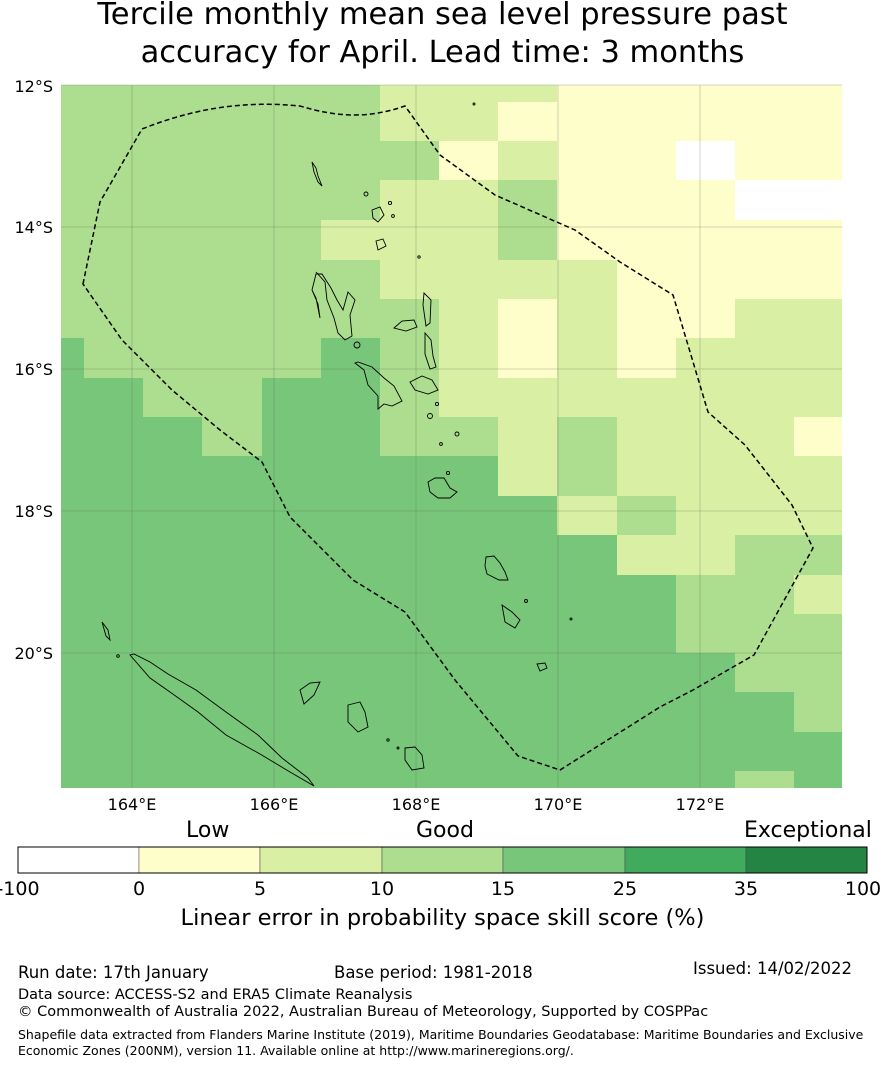 The width and height of the screenshot is (885, 1065). What do you see at coordinates (20, 889) in the screenshot?
I see `colorbar-tick-minus-100: -100` at bounding box center [20, 889].